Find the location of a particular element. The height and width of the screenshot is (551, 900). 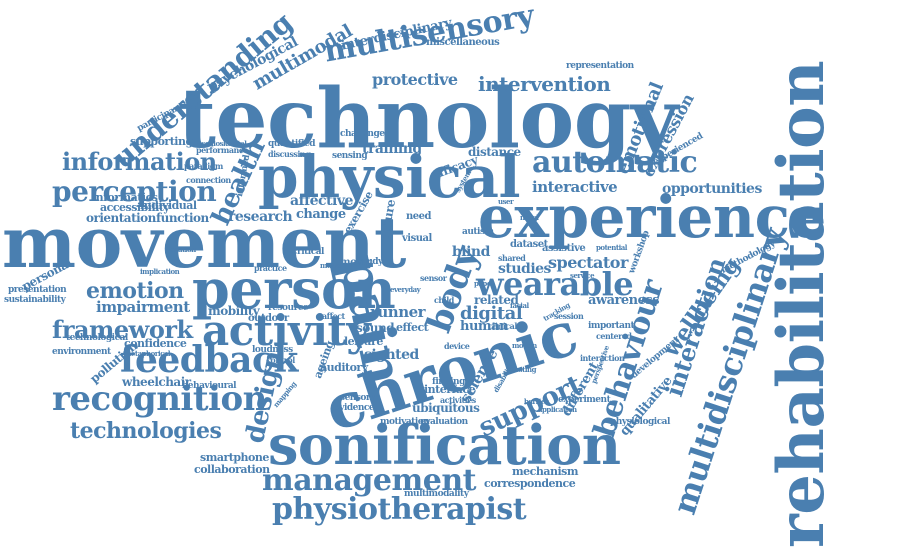

word-framework: framework is located at coordinates (122, 329).